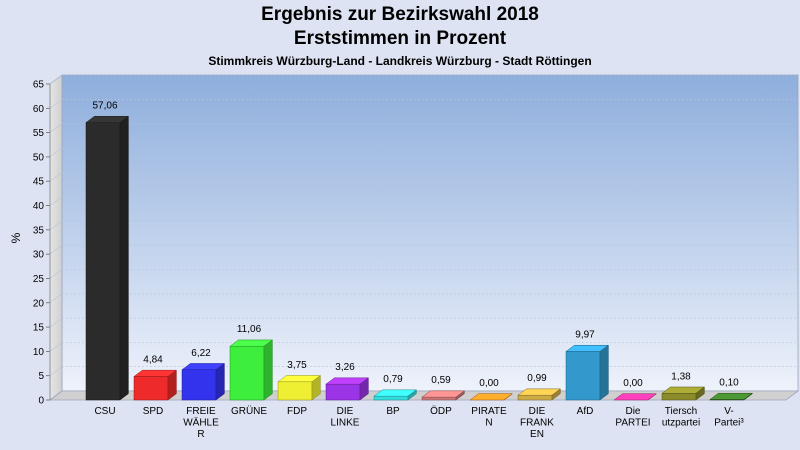 This screenshot has width=800, height=450. I want to click on category-label: Tiersch utzpartei, so click(681, 417).